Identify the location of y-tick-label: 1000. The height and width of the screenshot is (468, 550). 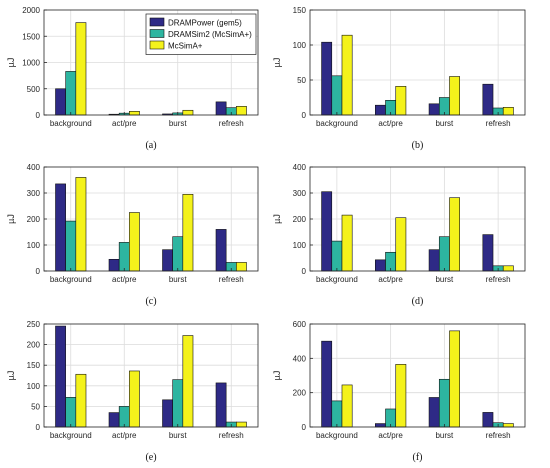
(31, 63).